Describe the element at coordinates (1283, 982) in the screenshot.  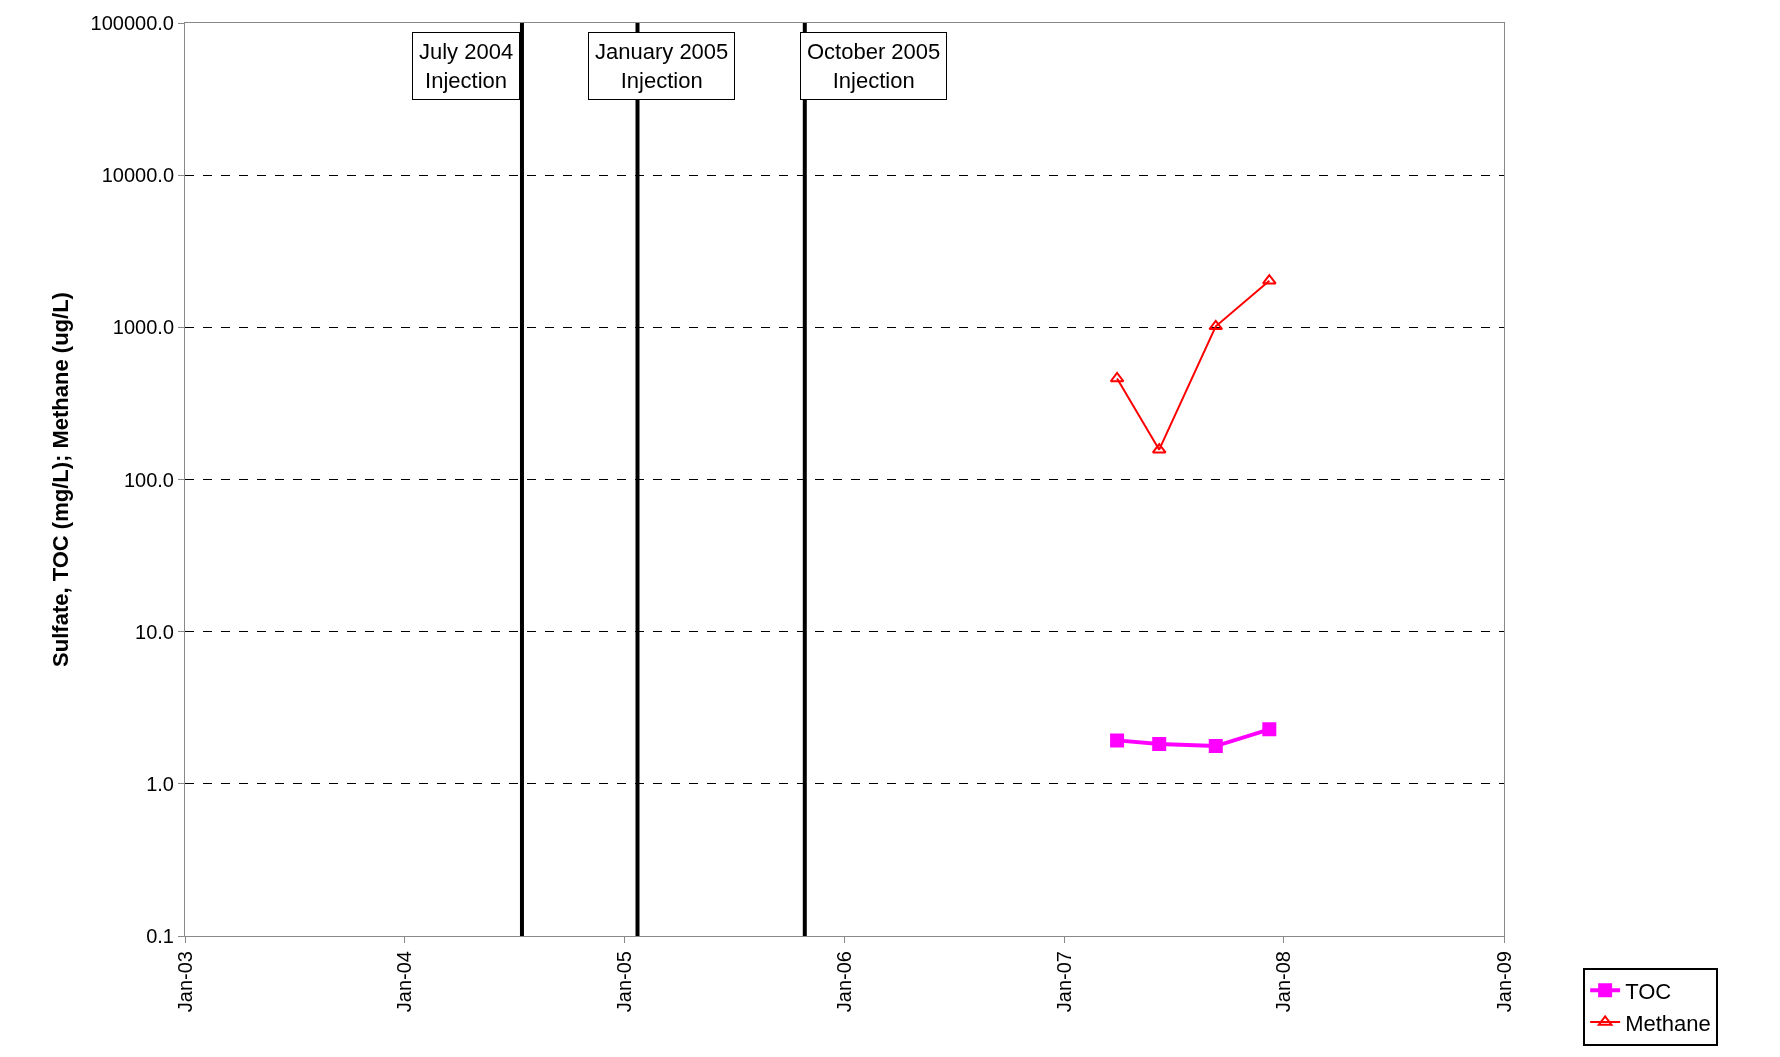
I see `x-tick-label: Jan-08` at that location.